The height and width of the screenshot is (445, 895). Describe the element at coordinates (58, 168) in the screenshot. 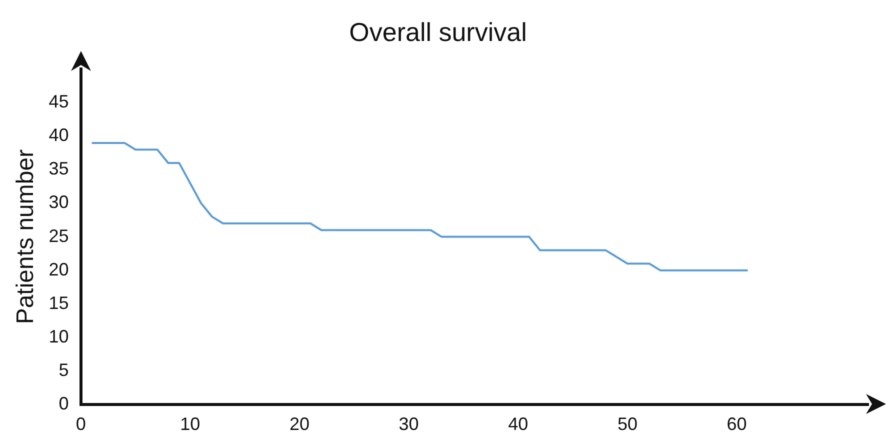

I see `y-tick-label: 35` at that location.